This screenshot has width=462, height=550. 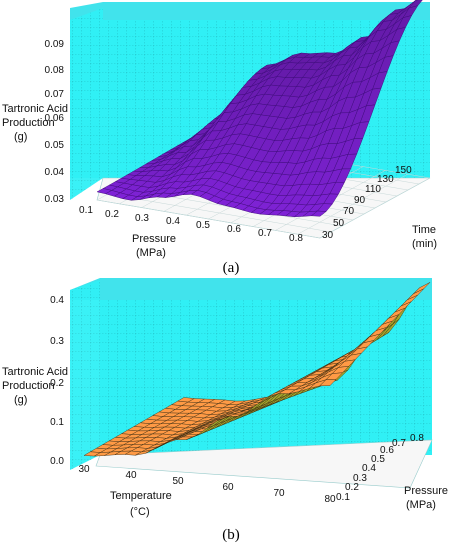 I want to click on y-tick: 130, so click(x=385, y=179).